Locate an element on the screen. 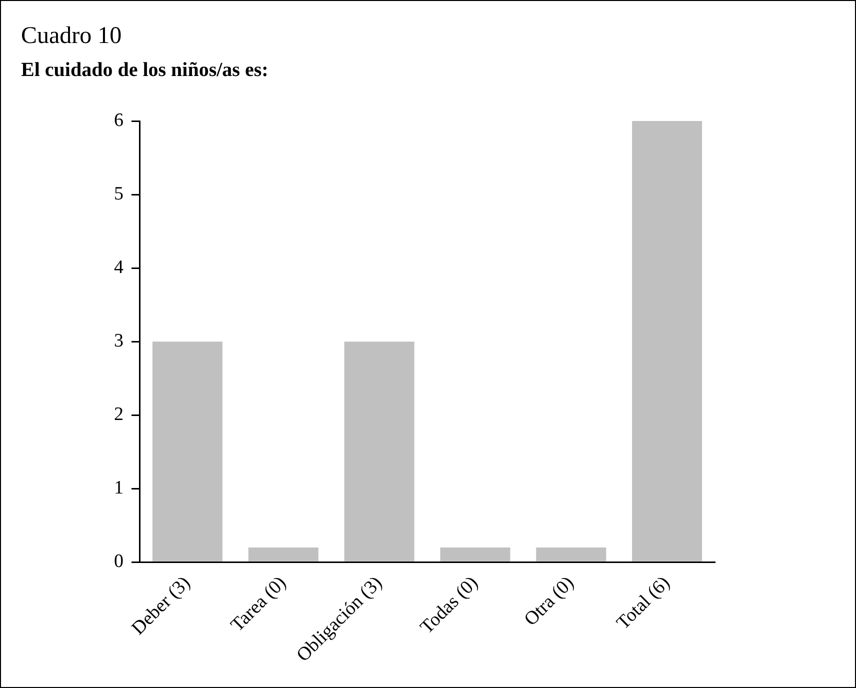  y-tick-label: 3 is located at coordinates (119, 341).